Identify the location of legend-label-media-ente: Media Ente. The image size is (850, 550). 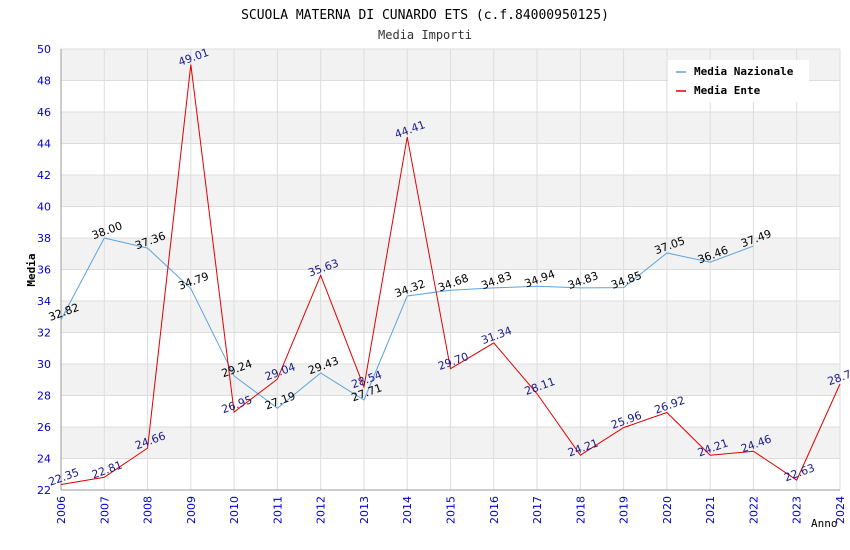
(727, 90).